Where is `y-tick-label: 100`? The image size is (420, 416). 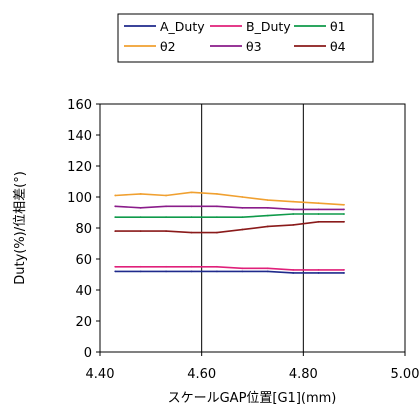
y-tick-label: 100 is located at coordinates (79, 198).